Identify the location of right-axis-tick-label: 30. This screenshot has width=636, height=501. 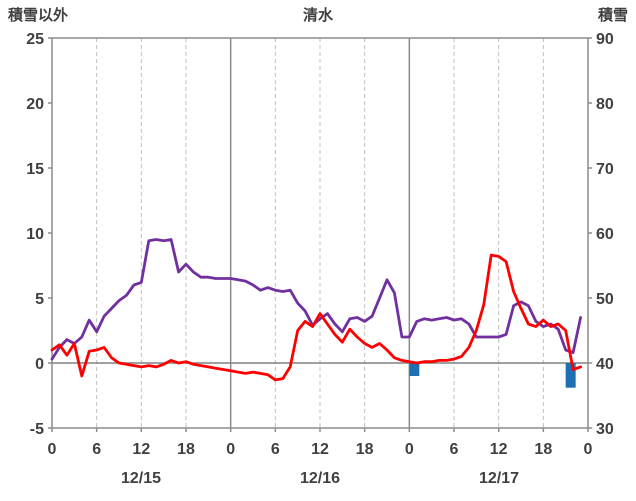
(605, 429).